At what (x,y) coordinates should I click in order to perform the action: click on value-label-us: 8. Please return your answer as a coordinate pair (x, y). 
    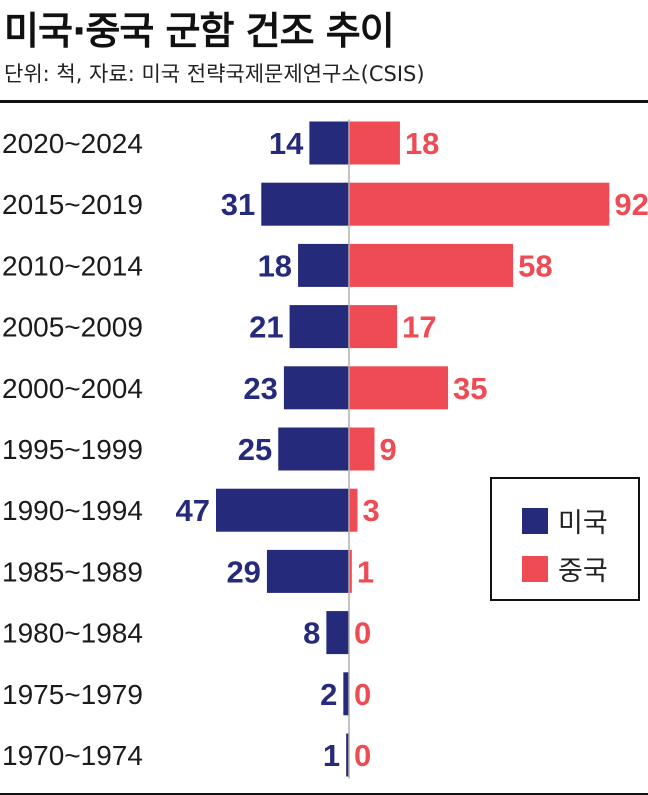
    Looking at the image, I should click on (311, 633).